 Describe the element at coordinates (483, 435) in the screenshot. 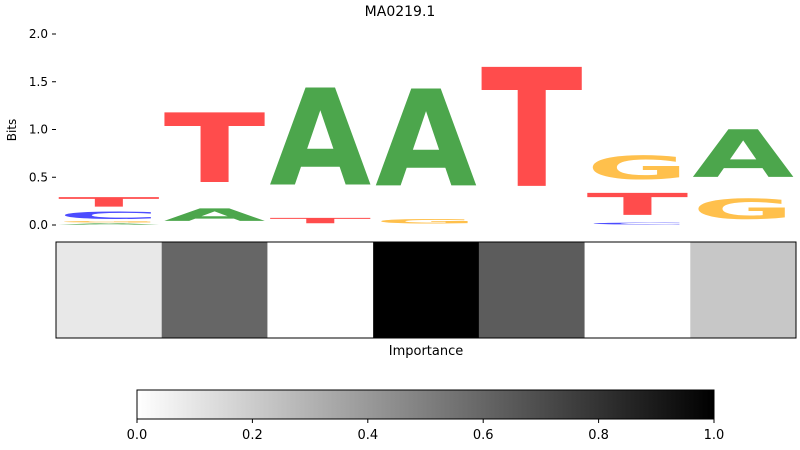

I see `colorbar-tick-label: 0.6` at that location.